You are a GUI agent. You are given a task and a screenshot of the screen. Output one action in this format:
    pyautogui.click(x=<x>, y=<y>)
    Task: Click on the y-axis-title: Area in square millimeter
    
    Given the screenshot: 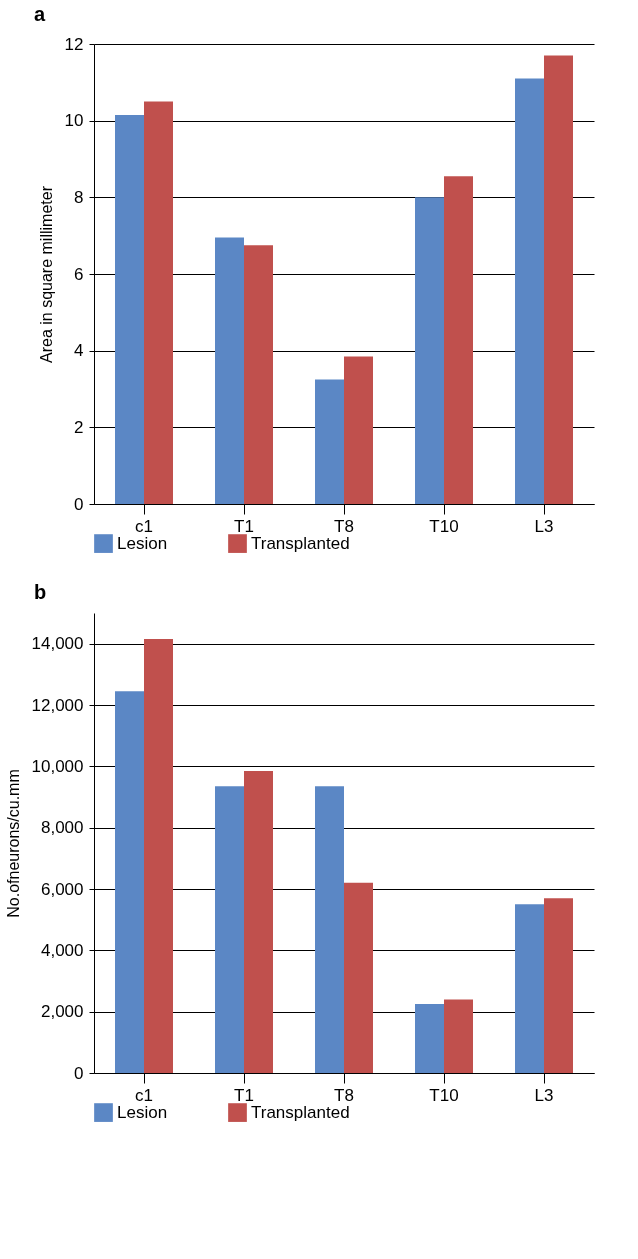 What is the action you would take?
    pyautogui.click(x=46, y=274)
    